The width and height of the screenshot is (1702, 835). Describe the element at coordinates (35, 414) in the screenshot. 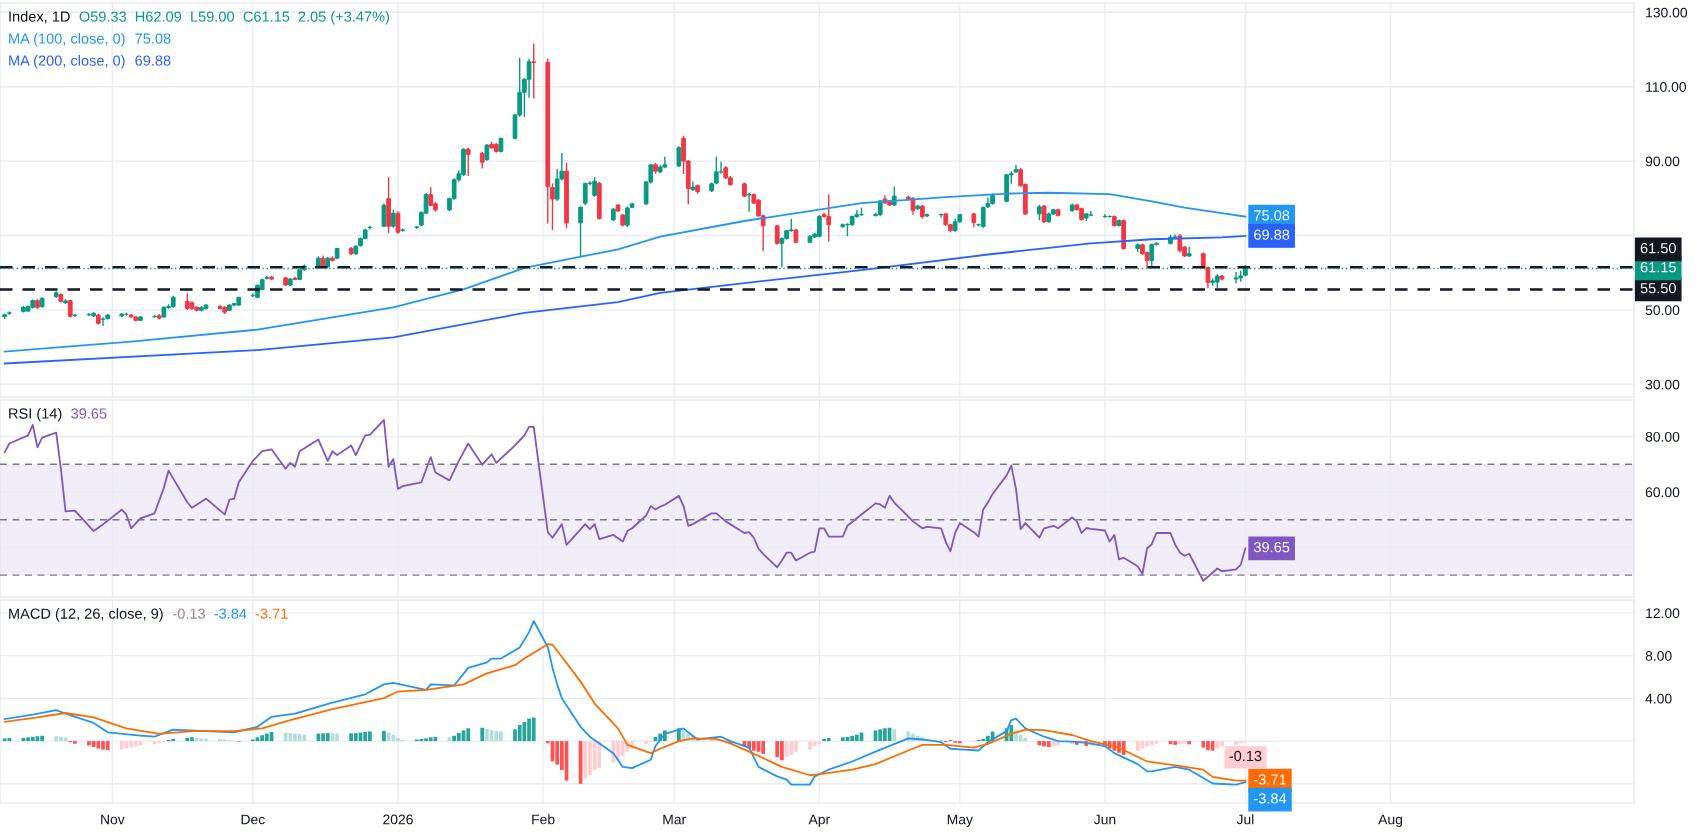

I see `text: RSI (14)` at that location.